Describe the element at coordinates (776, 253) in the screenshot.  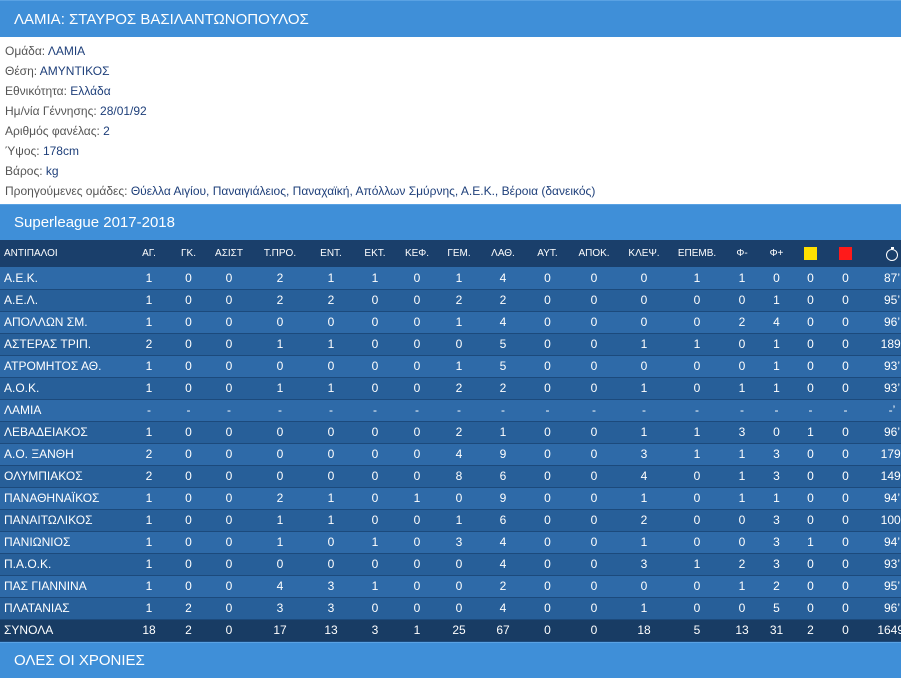
I see `column-header: Φ+` at that location.